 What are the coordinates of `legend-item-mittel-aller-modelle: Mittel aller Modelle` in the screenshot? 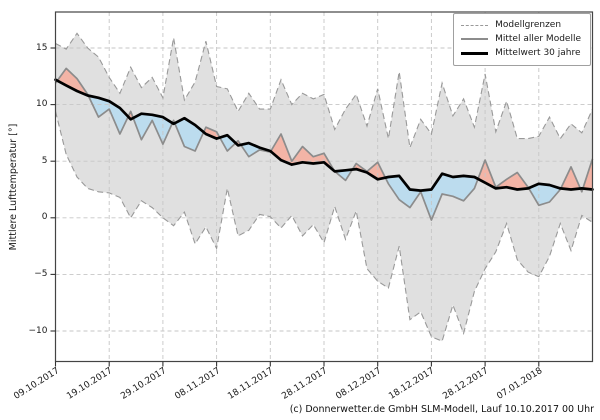 It's located at (521, 39).